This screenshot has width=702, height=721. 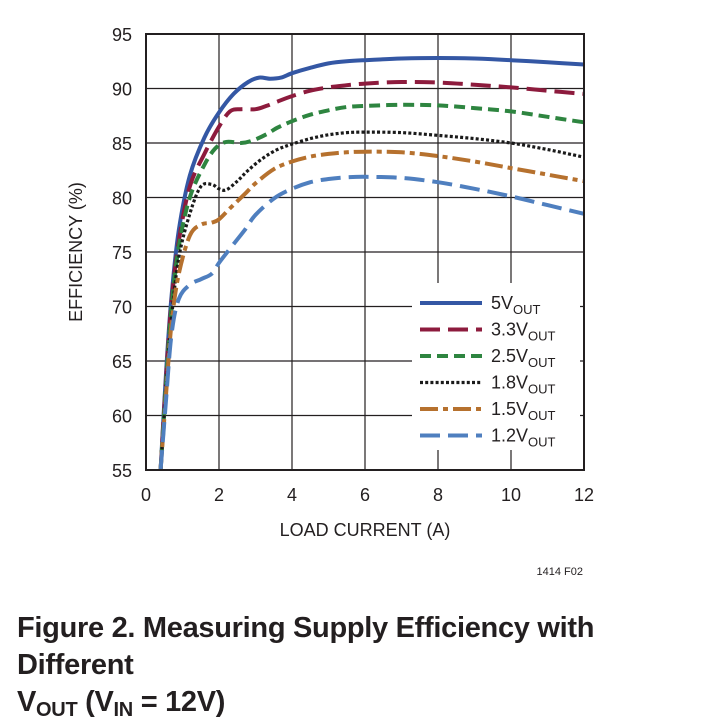 What do you see at coordinates (438, 495) in the screenshot?
I see `x-tick-label: 8` at bounding box center [438, 495].